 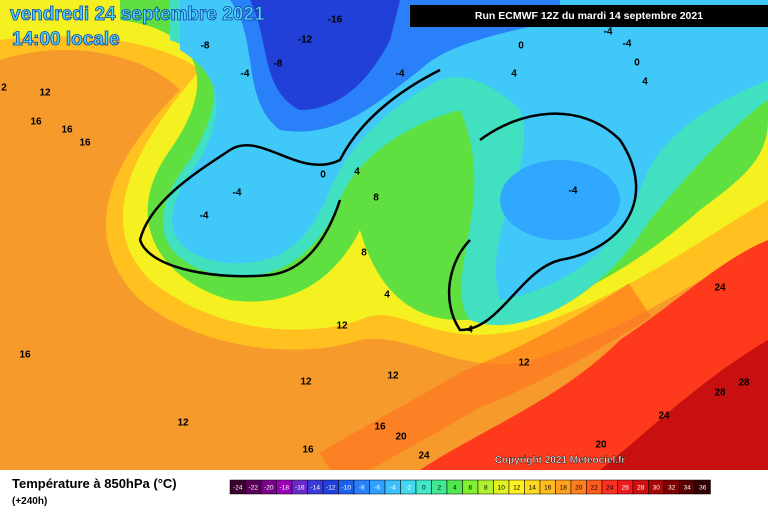 I want to click on scale-label: -20, so click(x=269, y=488).